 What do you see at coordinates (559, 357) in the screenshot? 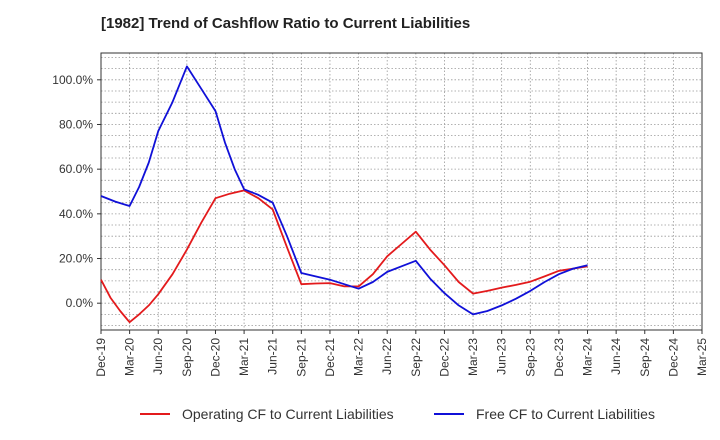
I see `x-tick-label: Dec-23` at bounding box center [559, 357].